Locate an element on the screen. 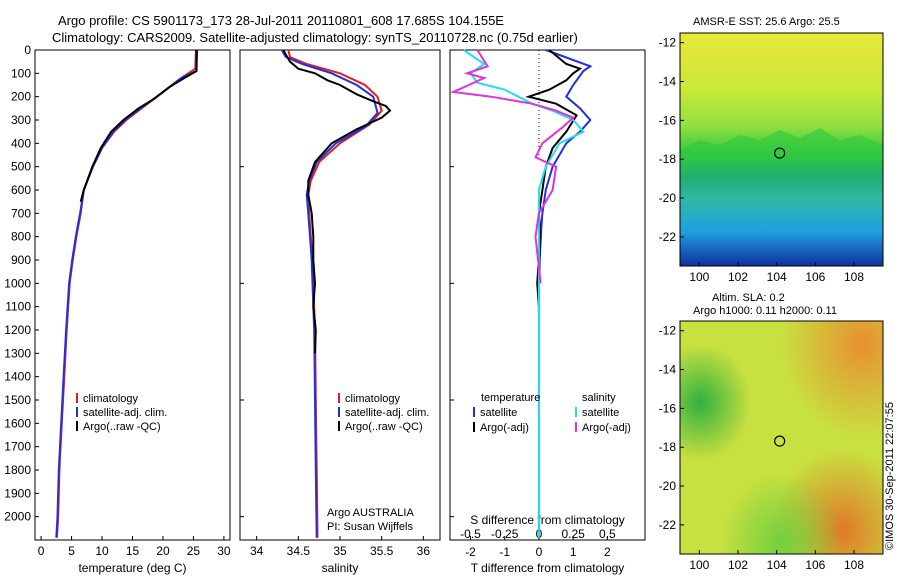 This screenshot has width=900, height=580. y-tick-label: 400 is located at coordinates (21, 143).